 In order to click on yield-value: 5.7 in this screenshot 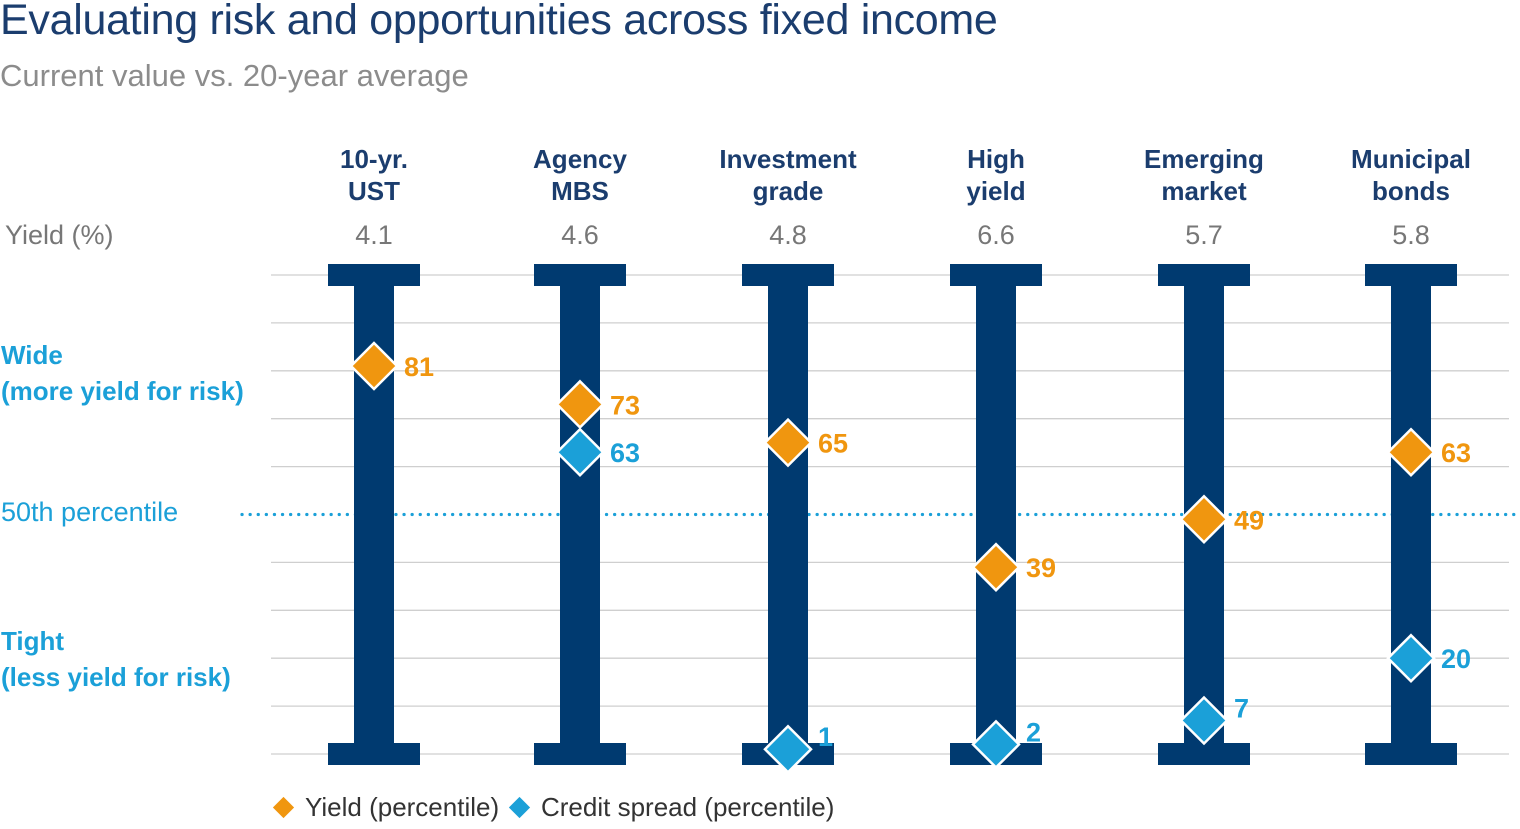, I will do `click(1204, 235)`.